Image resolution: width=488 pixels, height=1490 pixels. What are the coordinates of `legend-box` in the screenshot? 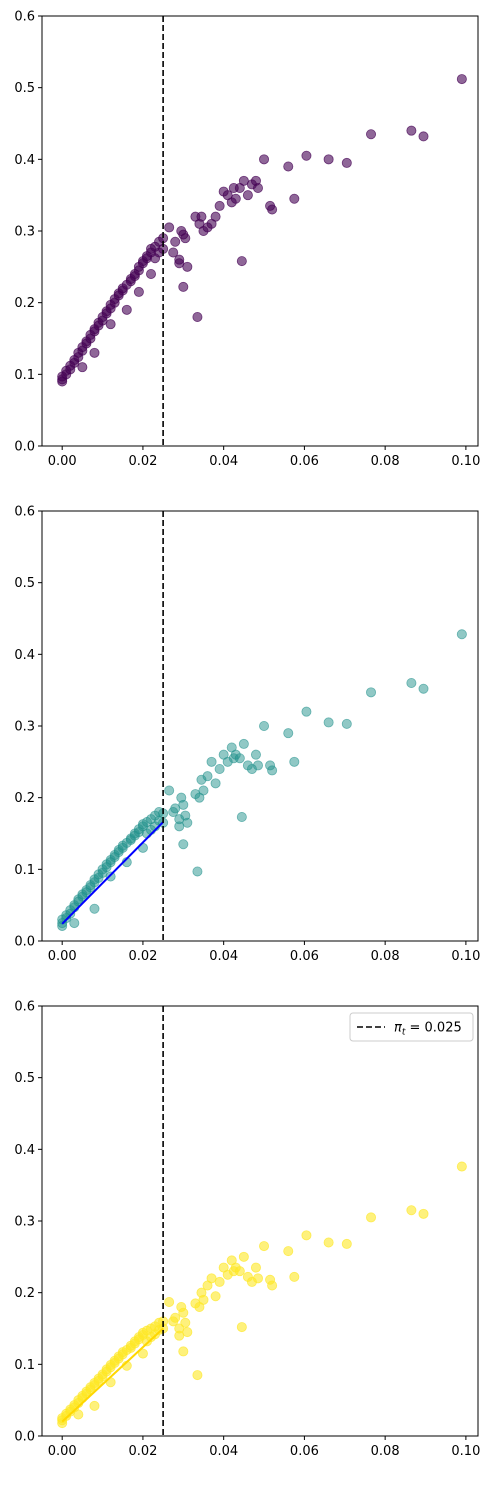 It's located at (411, 1027).